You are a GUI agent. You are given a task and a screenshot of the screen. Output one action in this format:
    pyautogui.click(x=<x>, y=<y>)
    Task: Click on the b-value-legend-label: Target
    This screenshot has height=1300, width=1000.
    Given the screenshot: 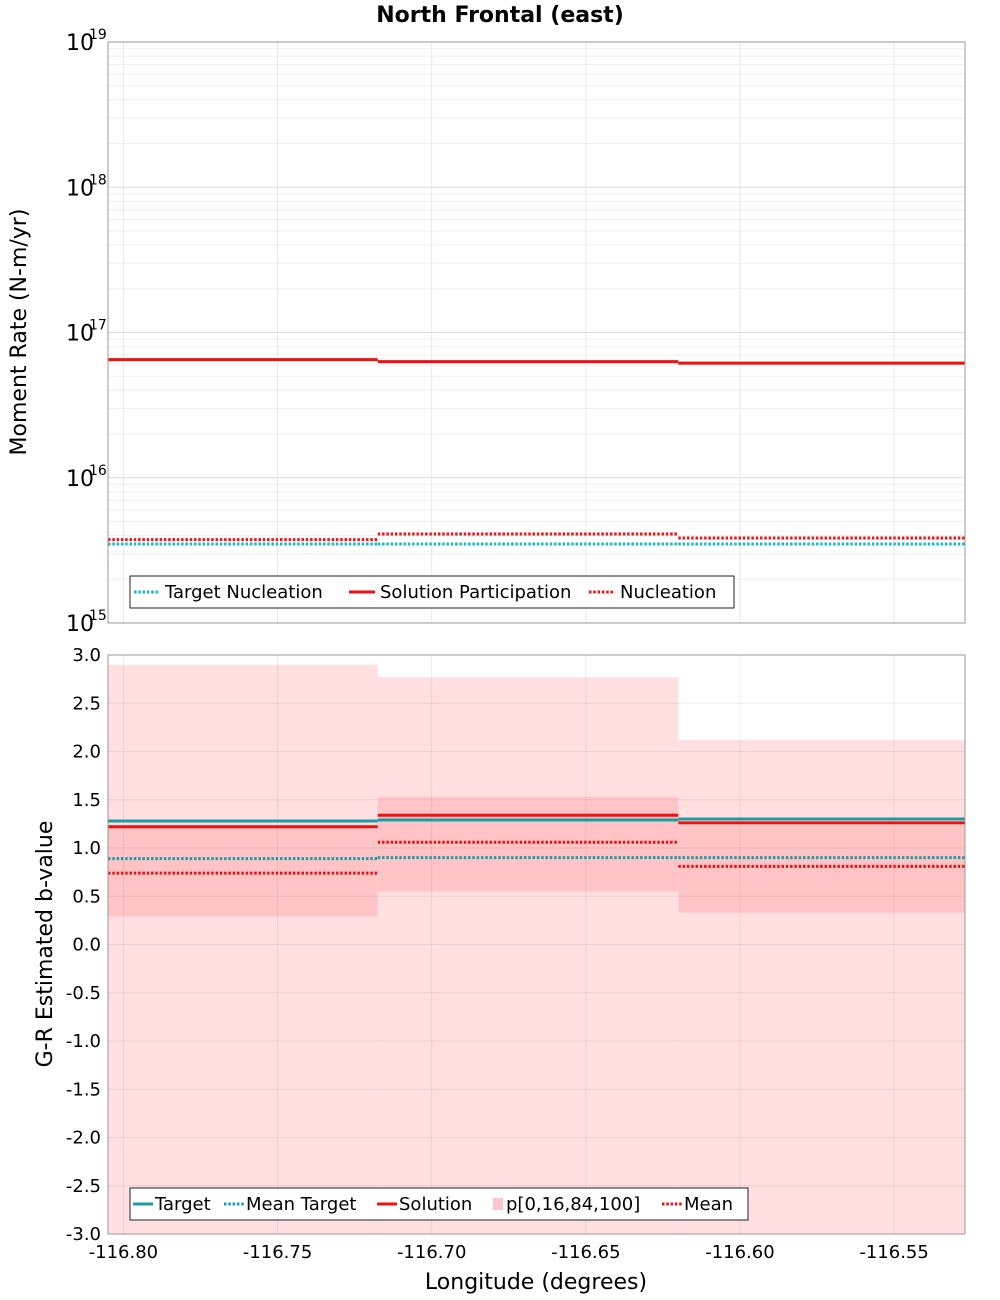 What is the action you would take?
    pyautogui.click(x=182, y=1204)
    